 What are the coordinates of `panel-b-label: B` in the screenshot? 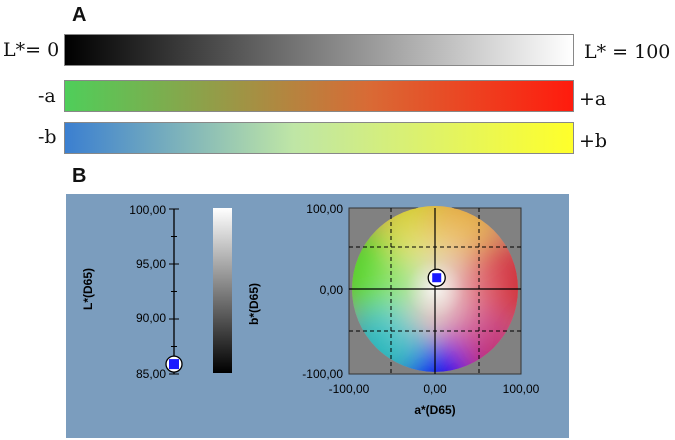 It's located at (79, 176).